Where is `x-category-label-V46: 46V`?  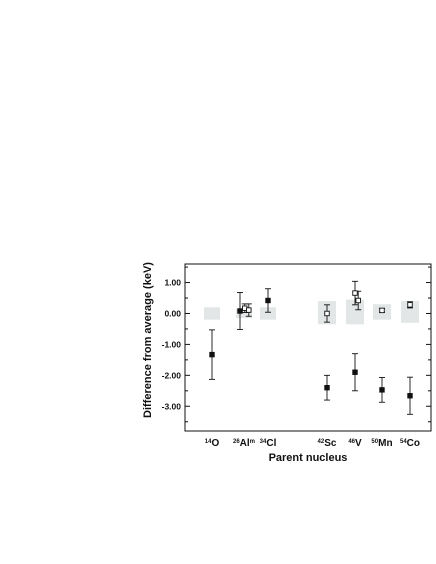 x-category-label-V46: 46V is located at coordinates (355, 443).